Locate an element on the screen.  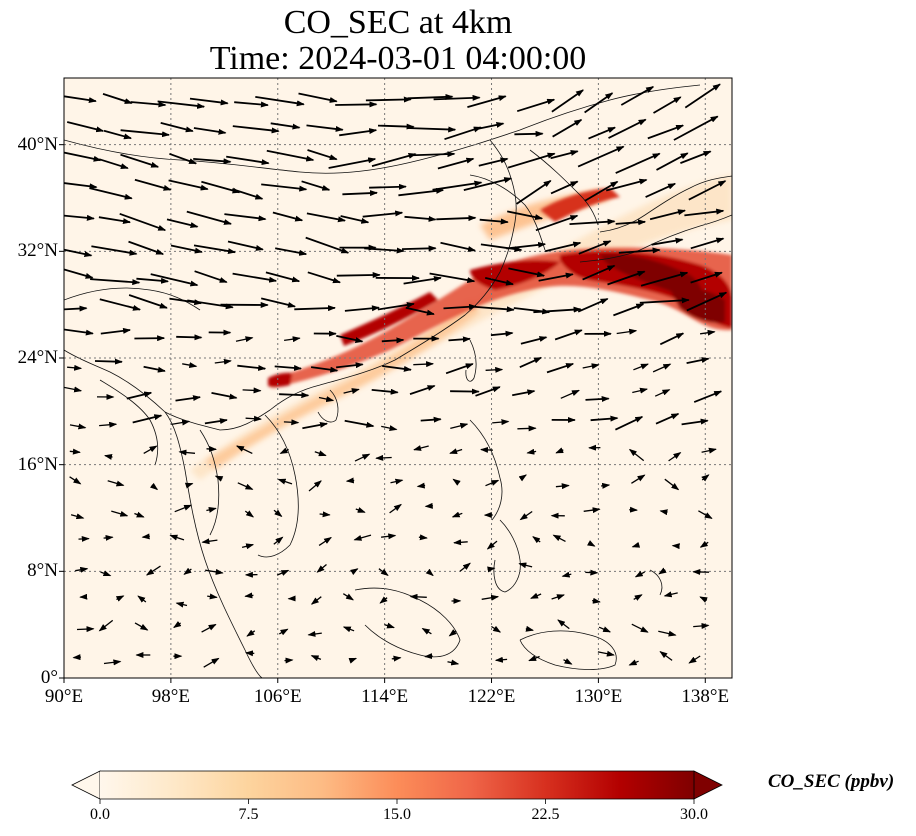
lon-tick-label: 90°E is located at coordinates (64, 696).